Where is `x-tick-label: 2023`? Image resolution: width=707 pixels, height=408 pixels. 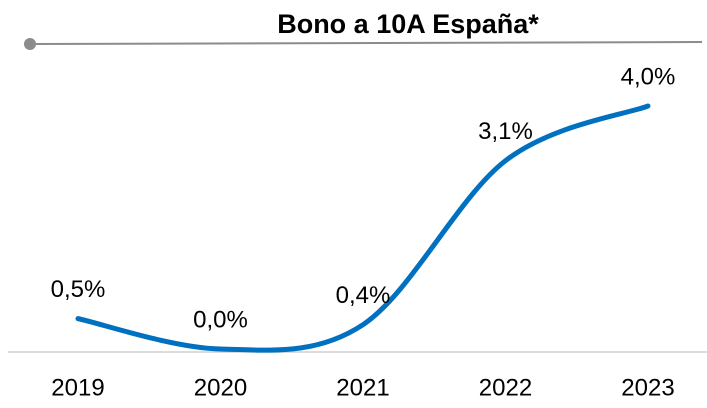 x-tick-label: 2023 is located at coordinates (647, 387).